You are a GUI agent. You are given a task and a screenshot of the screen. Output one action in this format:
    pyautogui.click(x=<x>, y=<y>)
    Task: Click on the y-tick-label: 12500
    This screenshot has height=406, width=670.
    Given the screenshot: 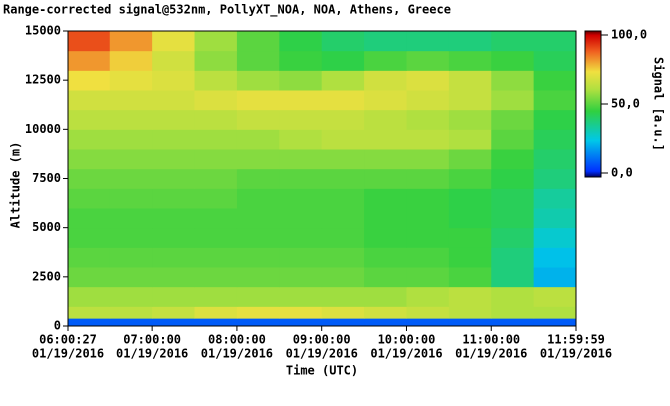 What is the action you would take?
    pyautogui.click(x=43, y=80)
    